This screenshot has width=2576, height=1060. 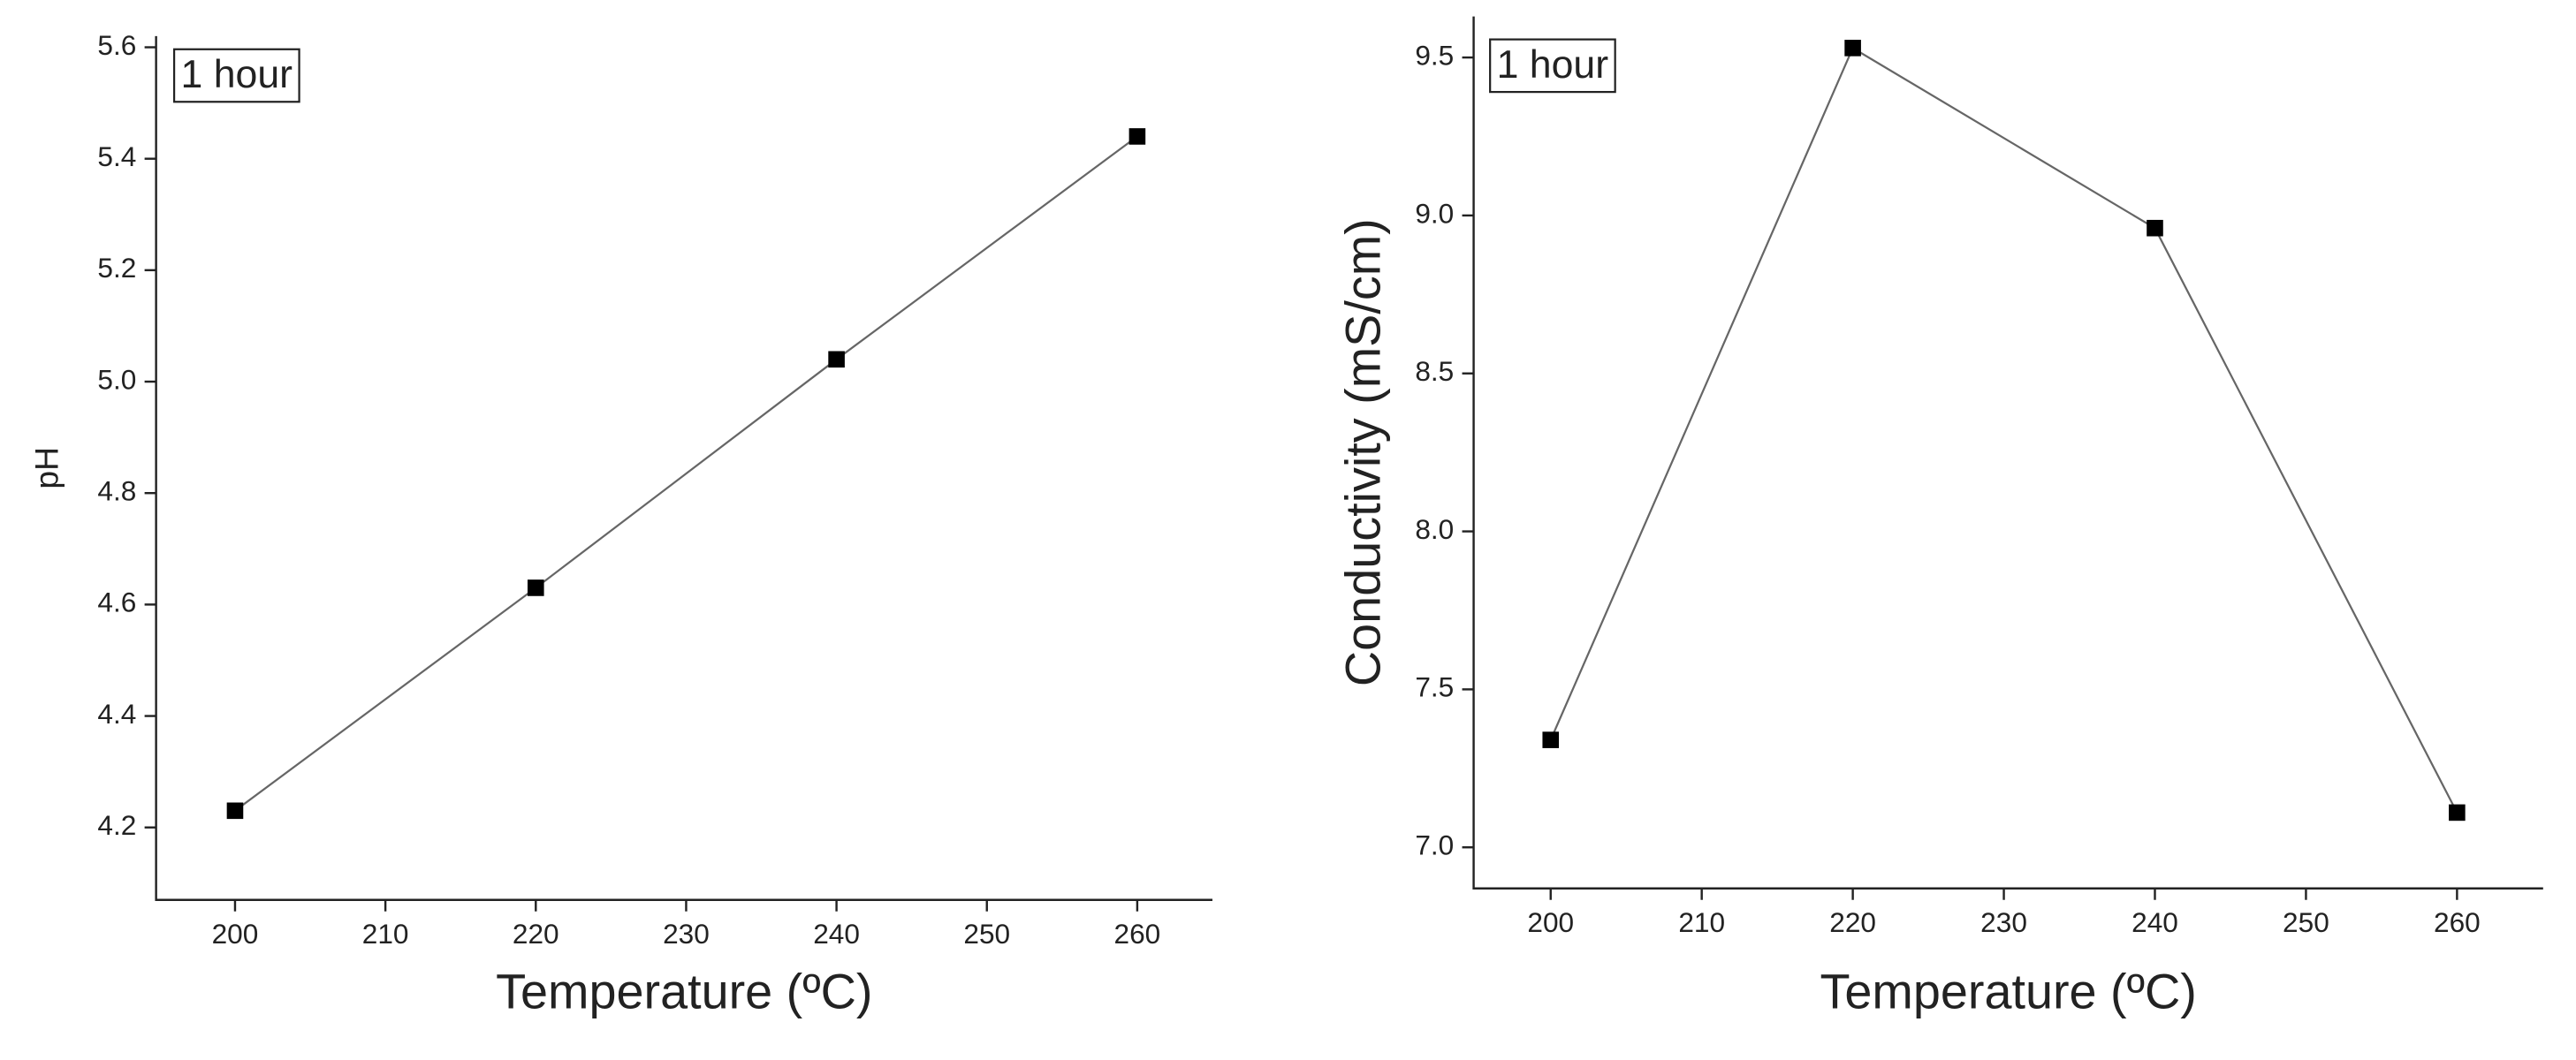 What do you see at coordinates (1434, 687) in the screenshot?
I see `y-tick-label: 7.5` at bounding box center [1434, 687].